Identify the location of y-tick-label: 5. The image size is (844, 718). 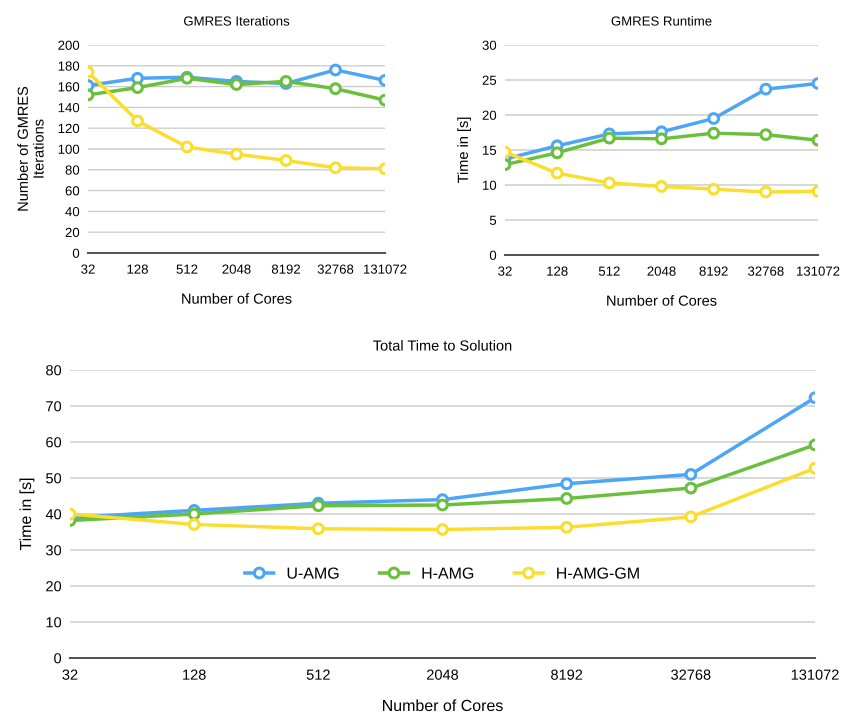
(493, 220).